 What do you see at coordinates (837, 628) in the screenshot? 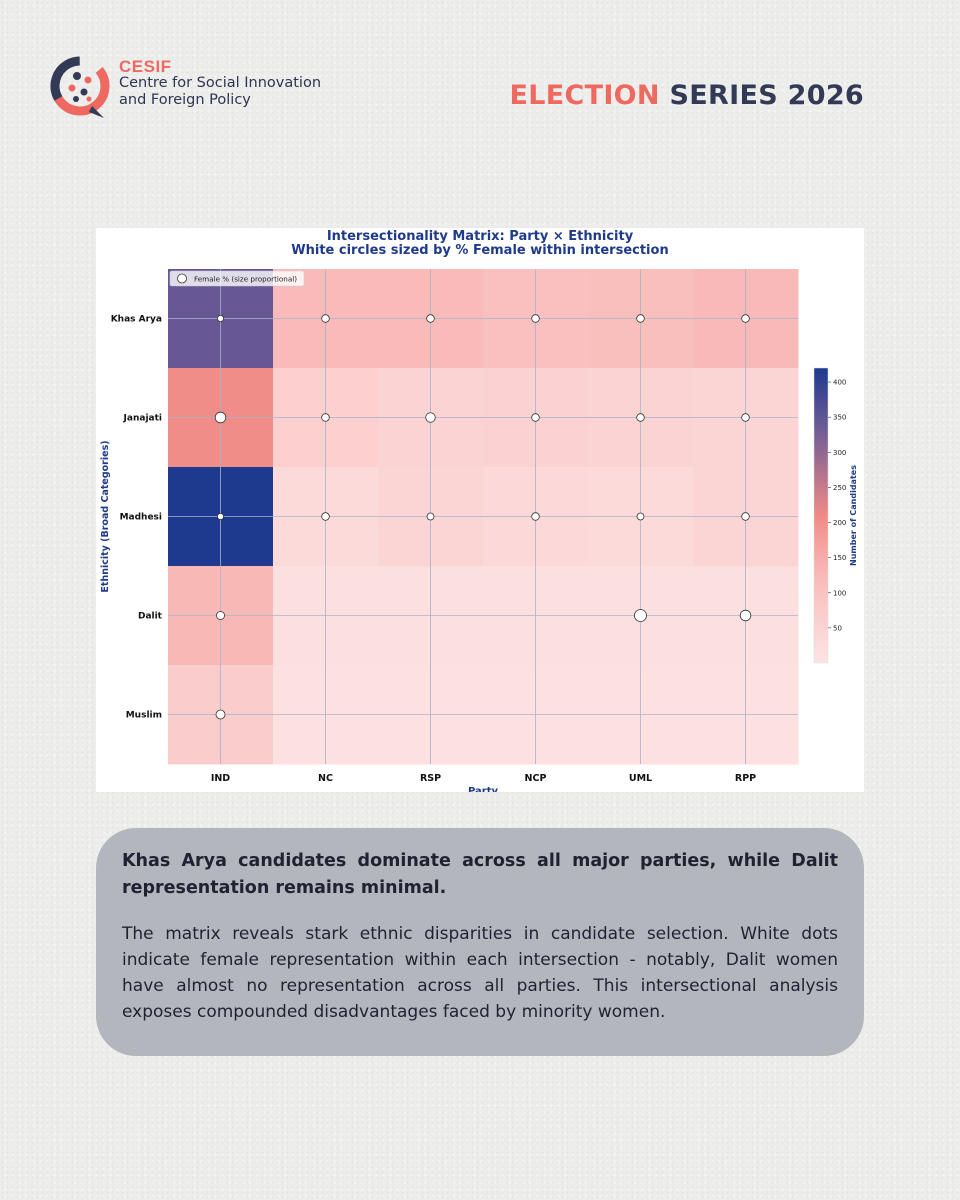
I see `colorbar-tick-label: 50` at bounding box center [837, 628].